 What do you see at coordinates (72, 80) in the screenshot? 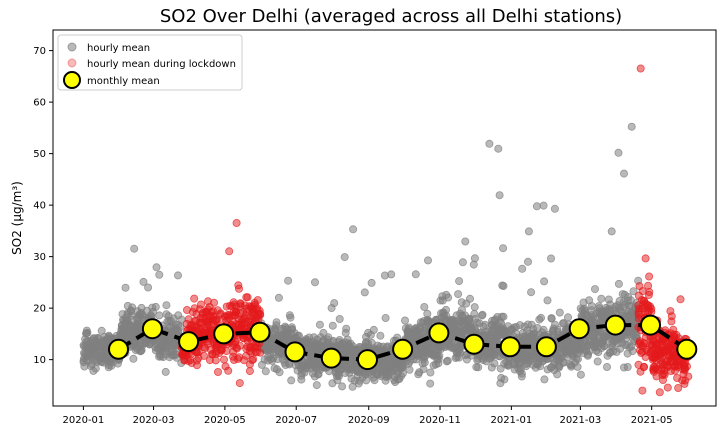
I see `legend-monthly-marker` at bounding box center [72, 80].